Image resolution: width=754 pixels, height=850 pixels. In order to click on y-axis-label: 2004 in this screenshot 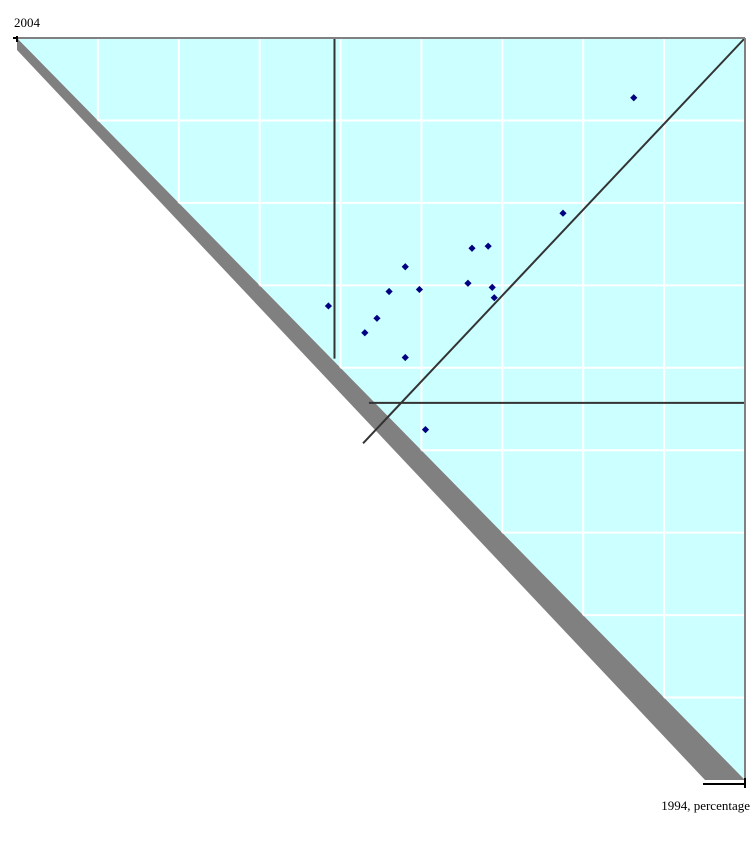, I will do `click(27, 22)`.